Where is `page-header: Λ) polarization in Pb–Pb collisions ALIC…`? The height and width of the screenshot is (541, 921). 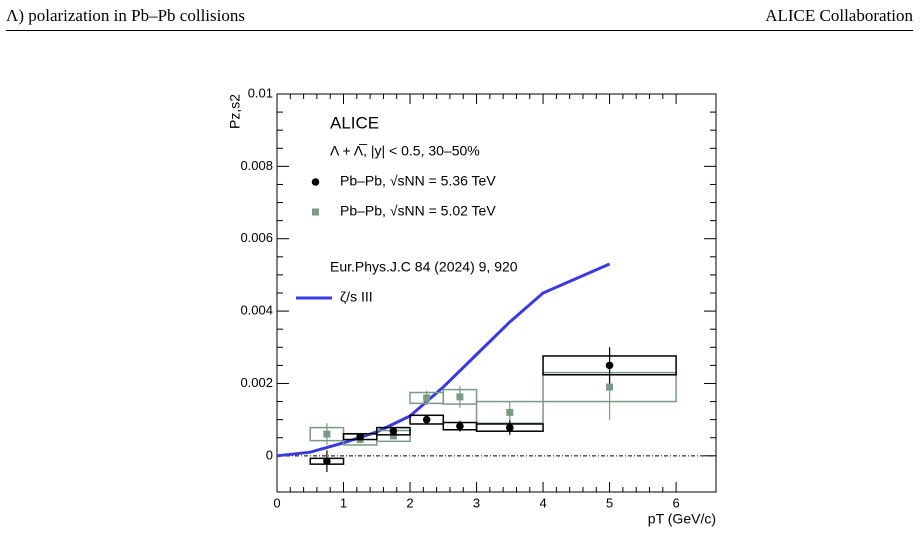 page-header: Λ) polarization in Pb–Pb collisions ALIC… is located at coordinates (459, 17).